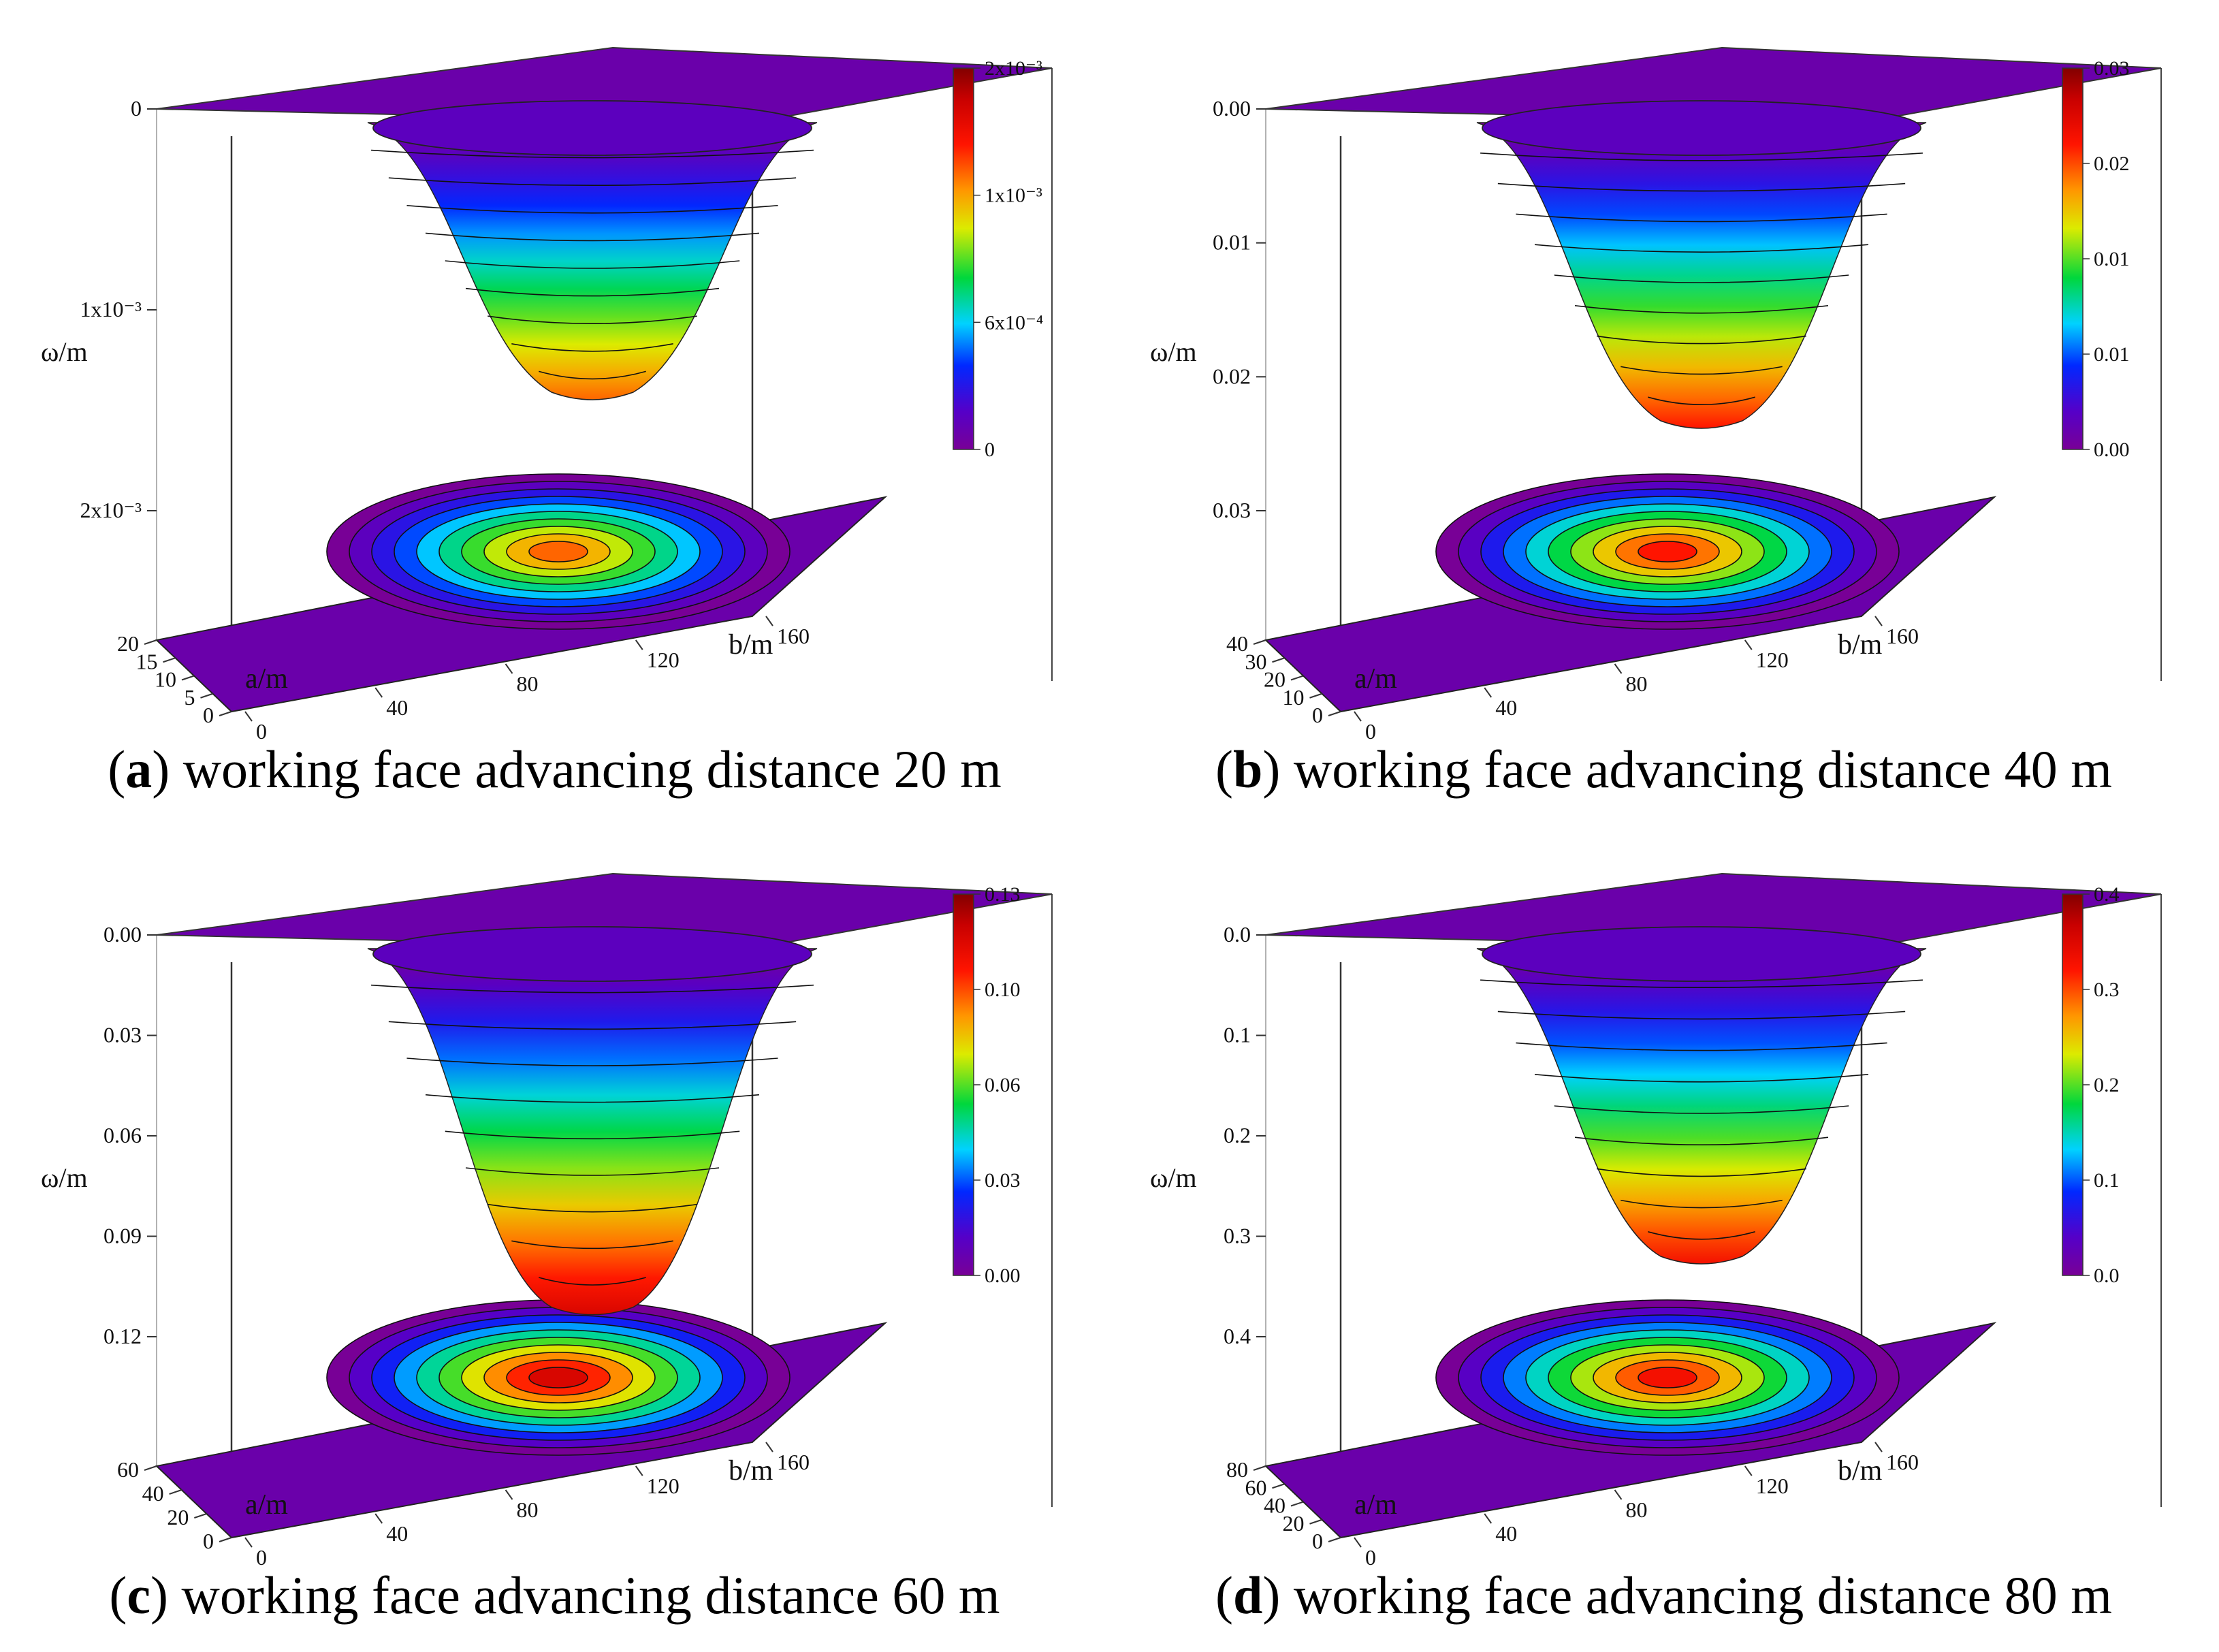 Image resolution: width=2219 pixels, height=1652 pixels. I want to click on z-tick-label: 0, so click(136, 108).